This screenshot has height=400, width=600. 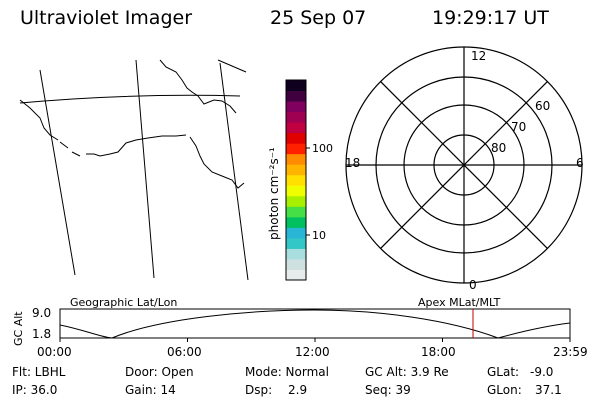 What do you see at coordinates (352, 163) in the screenshot?
I see `mlt-label-18: 18` at bounding box center [352, 163].